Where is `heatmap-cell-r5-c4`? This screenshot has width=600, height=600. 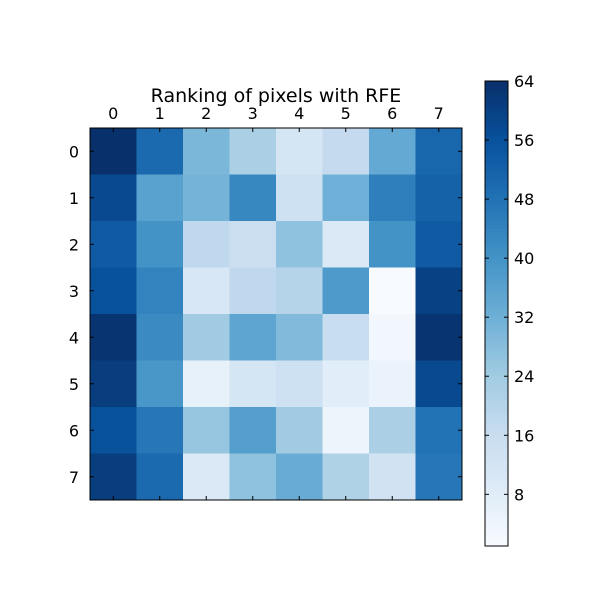
heatmap-cell-r5-c4 is located at coordinates (299, 384).